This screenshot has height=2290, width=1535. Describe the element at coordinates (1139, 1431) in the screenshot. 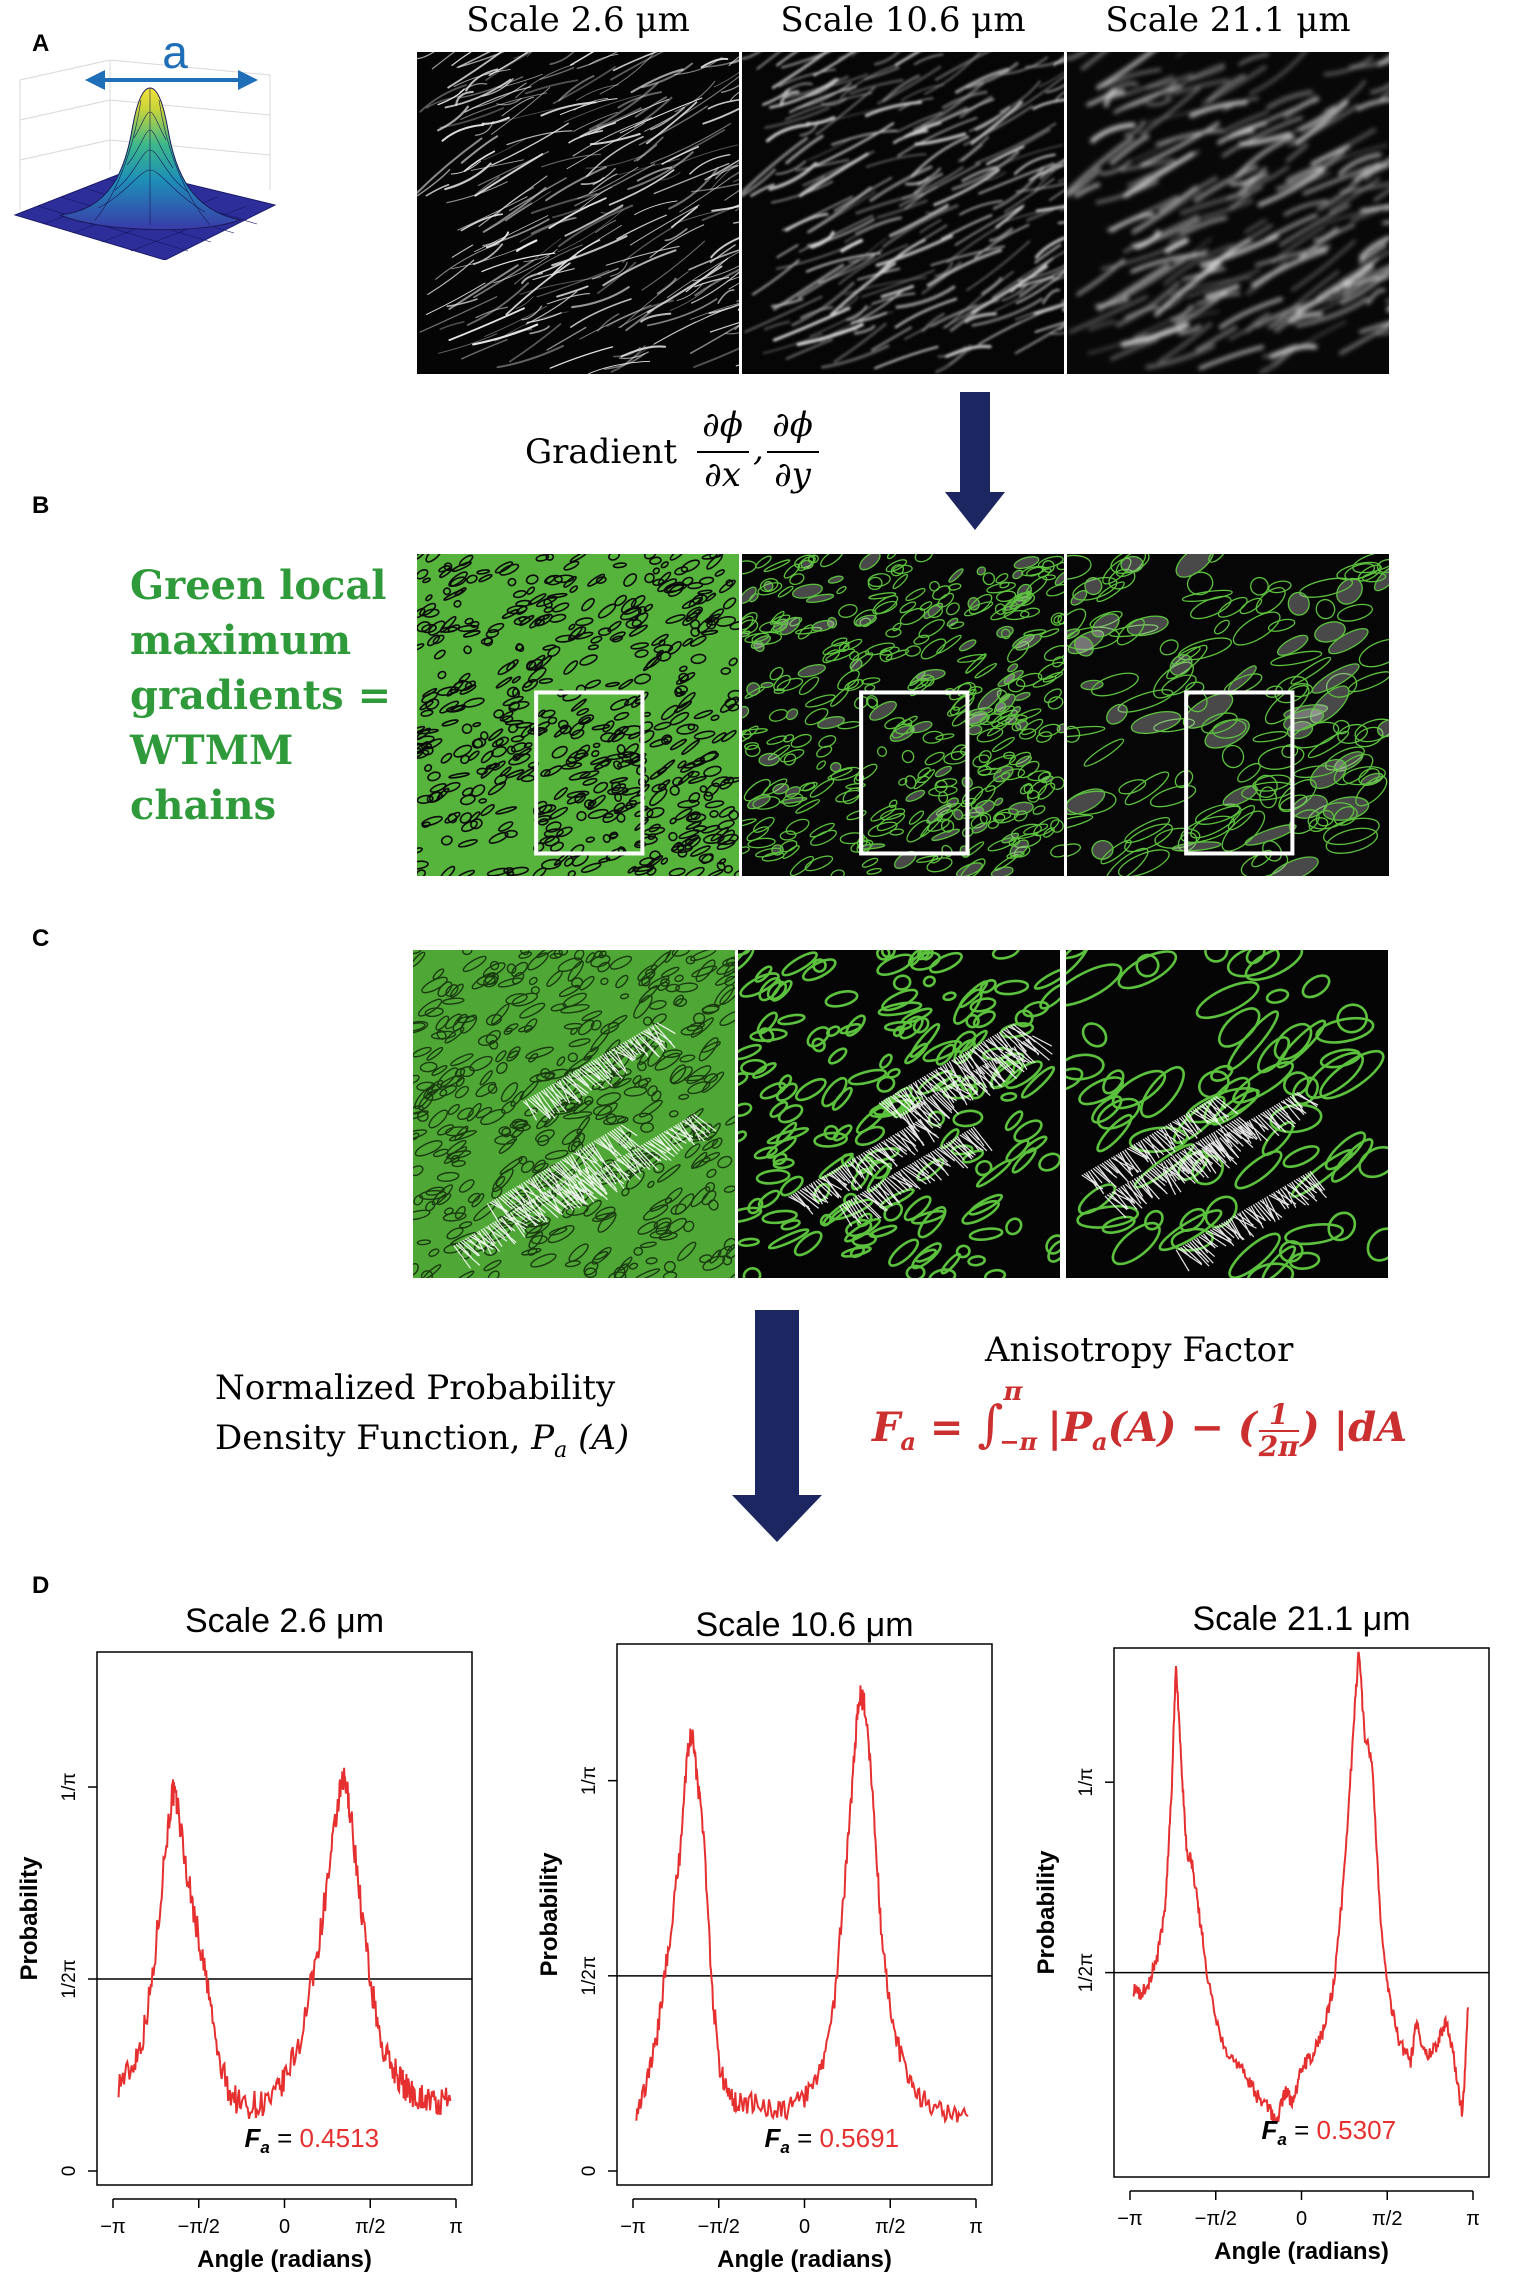

I see `anisotropy-formula: Fa = ∫ π −π |Pa(A) − ( 1 2π ) |dA` at that location.